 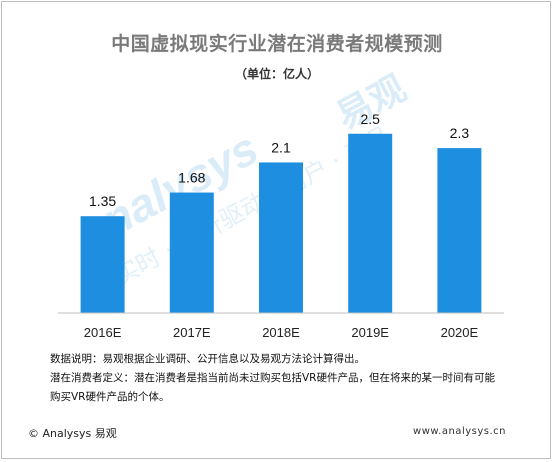 I want to click on bar-2016E, so click(x=102, y=264).